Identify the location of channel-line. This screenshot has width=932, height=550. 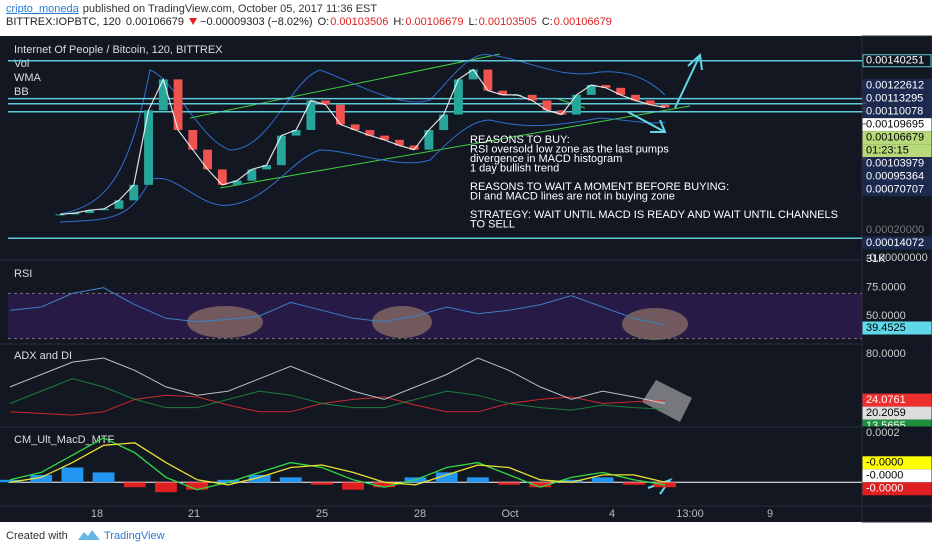
(455, 147).